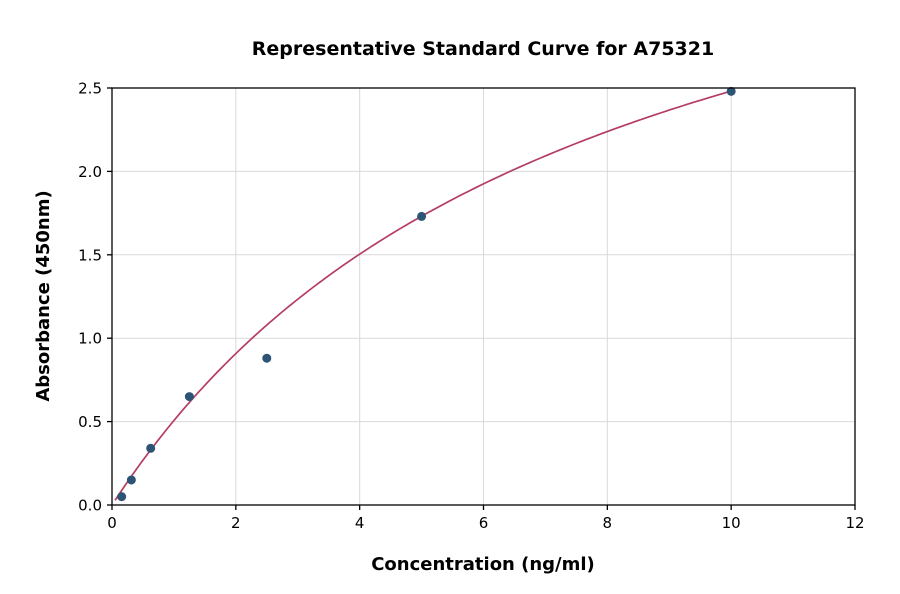 The height and width of the screenshot is (594, 900). I want to click on y-tick-label: 2.5, so click(90, 89).